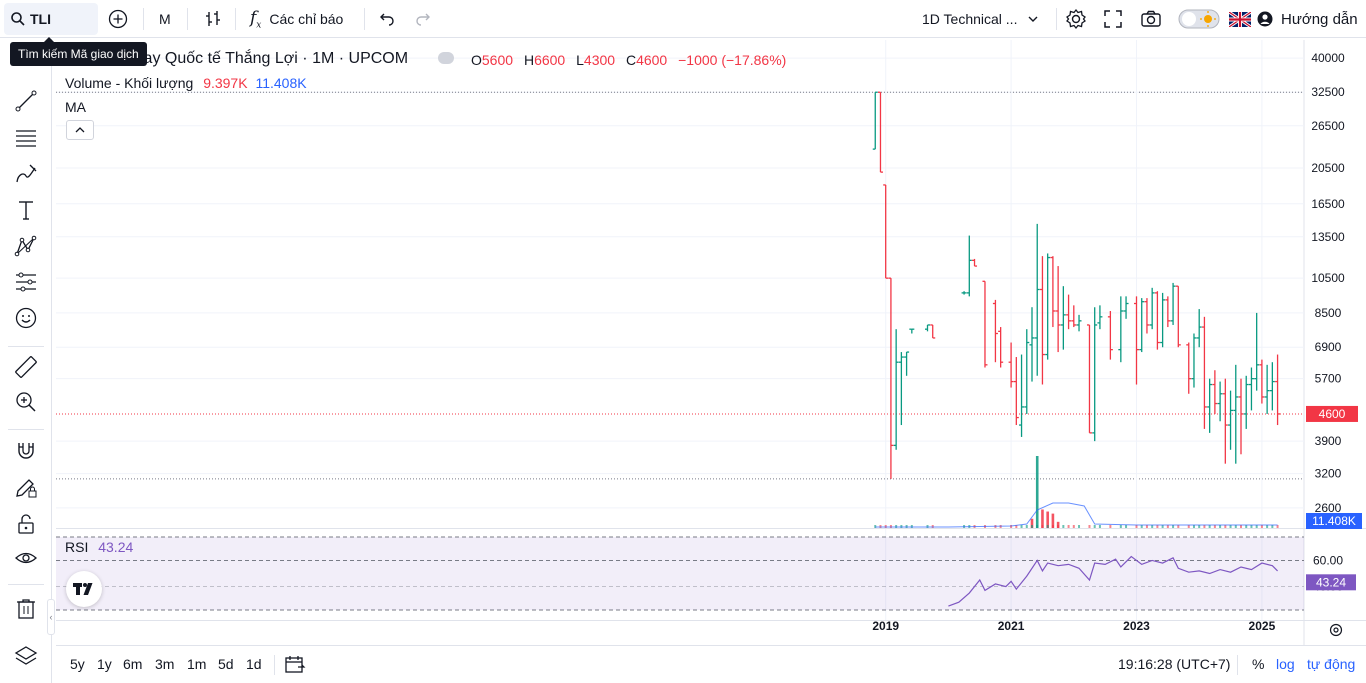 The width and height of the screenshot is (1366, 683). What do you see at coordinates (1151, 19) in the screenshot?
I see `snapshot-button` at bounding box center [1151, 19].